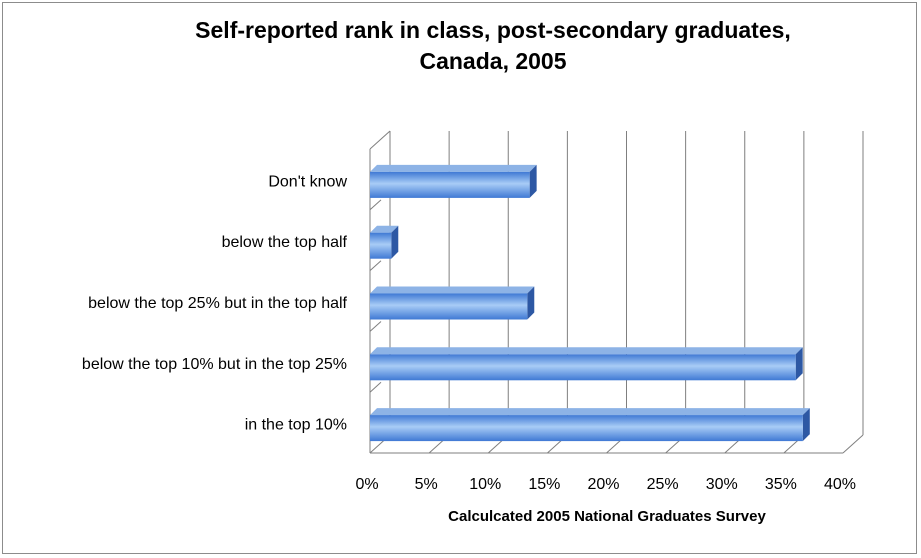  Describe the element at coordinates (544, 484) in the screenshot. I see `x-tick-label: 15%` at that location.